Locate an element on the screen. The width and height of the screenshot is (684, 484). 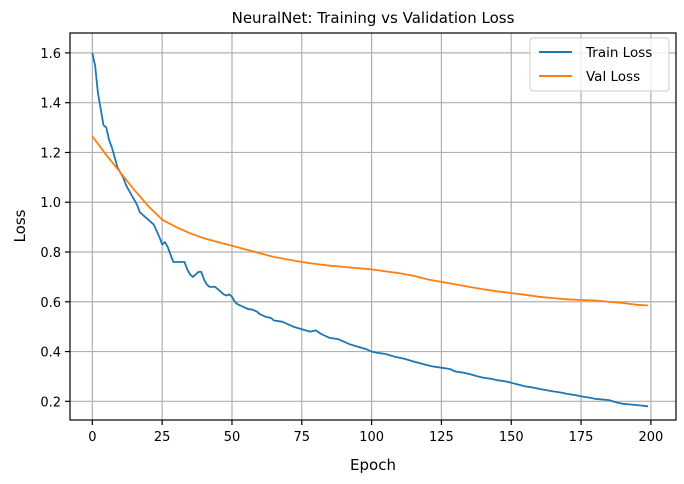
legend: Train Loss Val Loss is located at coordinates (599, 64).